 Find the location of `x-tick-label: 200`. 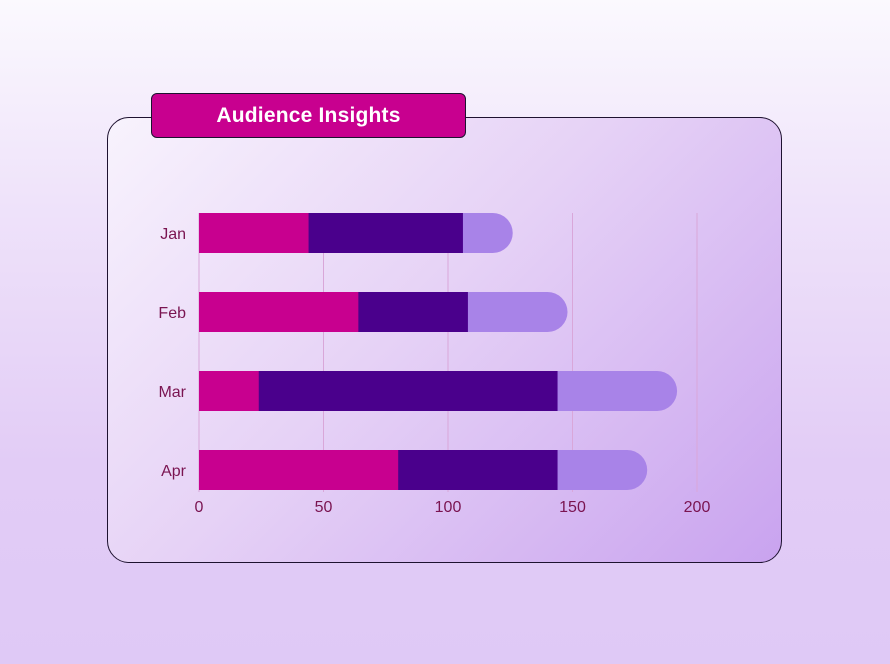

x-tick-label: 200 is located at coordinates (697, 507).